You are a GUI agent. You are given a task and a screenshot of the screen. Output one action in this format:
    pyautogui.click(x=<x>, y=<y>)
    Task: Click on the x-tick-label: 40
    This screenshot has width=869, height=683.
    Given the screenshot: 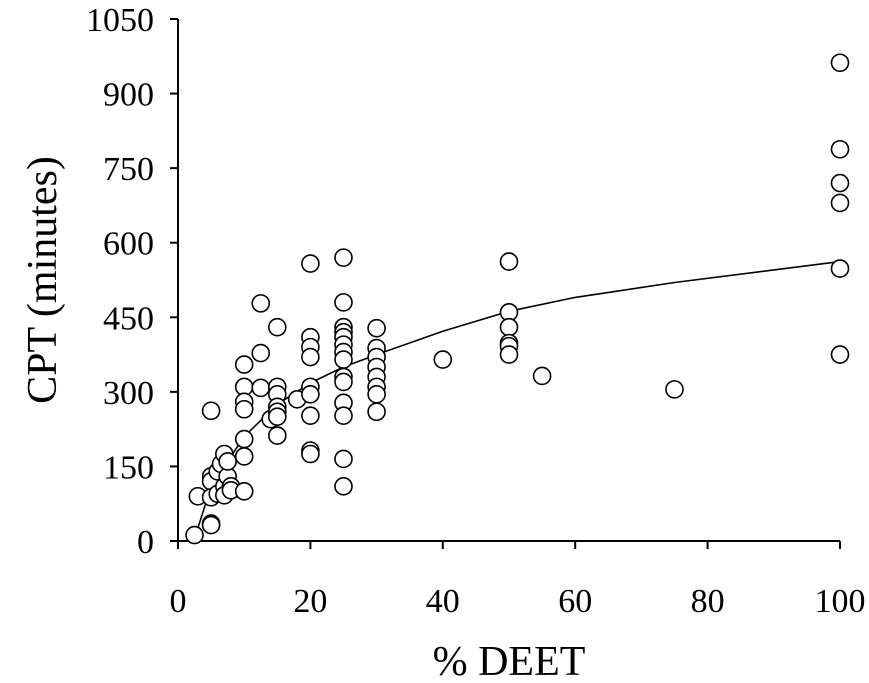 What is the action you would take?
    pyautogui.click(x=443, y=601)
    